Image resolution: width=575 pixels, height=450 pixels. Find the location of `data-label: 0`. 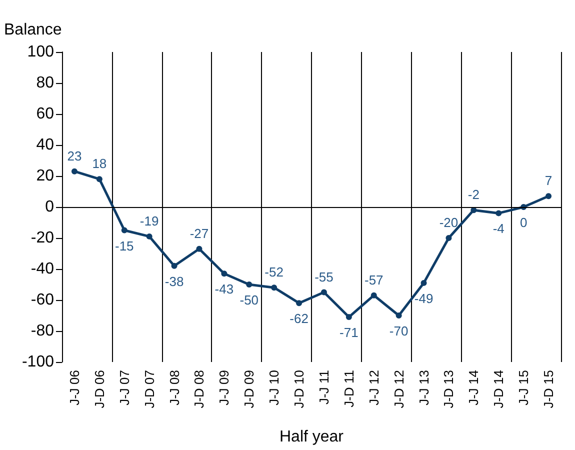

data-label: 0 is located at coordinates (524, 222).